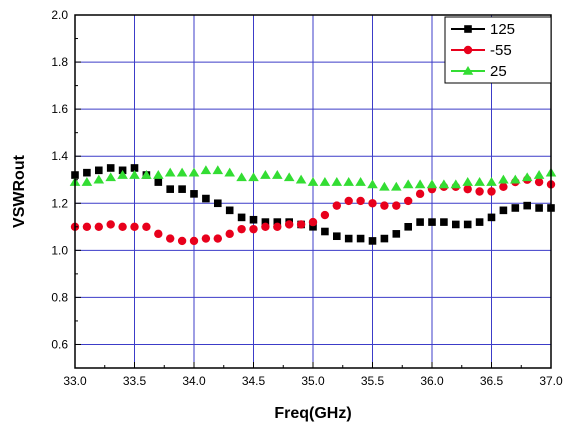 This screenshot has width=567, height=430. I want to click on y-tick-label: 2.0, so click(59, 15).